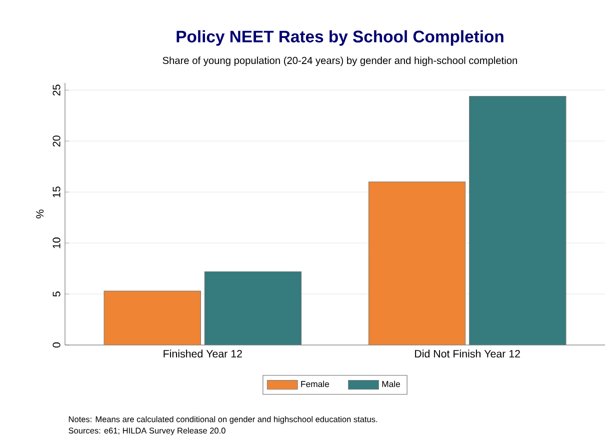 Image resolution: width=613 pixels, height=448 pixels. Describe the element at coordinates (467, 354) in the screenshot. I see `x-tick-label: Did Not Finish Year 12` at that location.